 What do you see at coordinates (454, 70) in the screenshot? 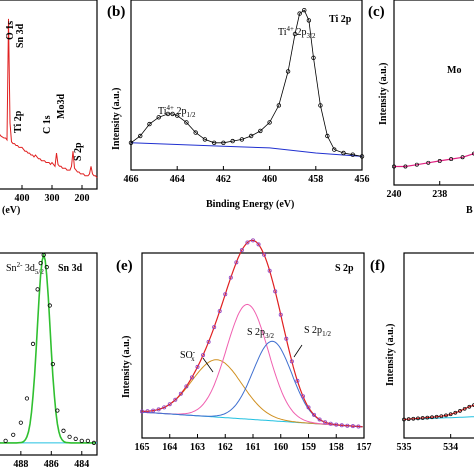
I see `panel-c-mo-fragment: Mo` at bounding box center [454, 70].